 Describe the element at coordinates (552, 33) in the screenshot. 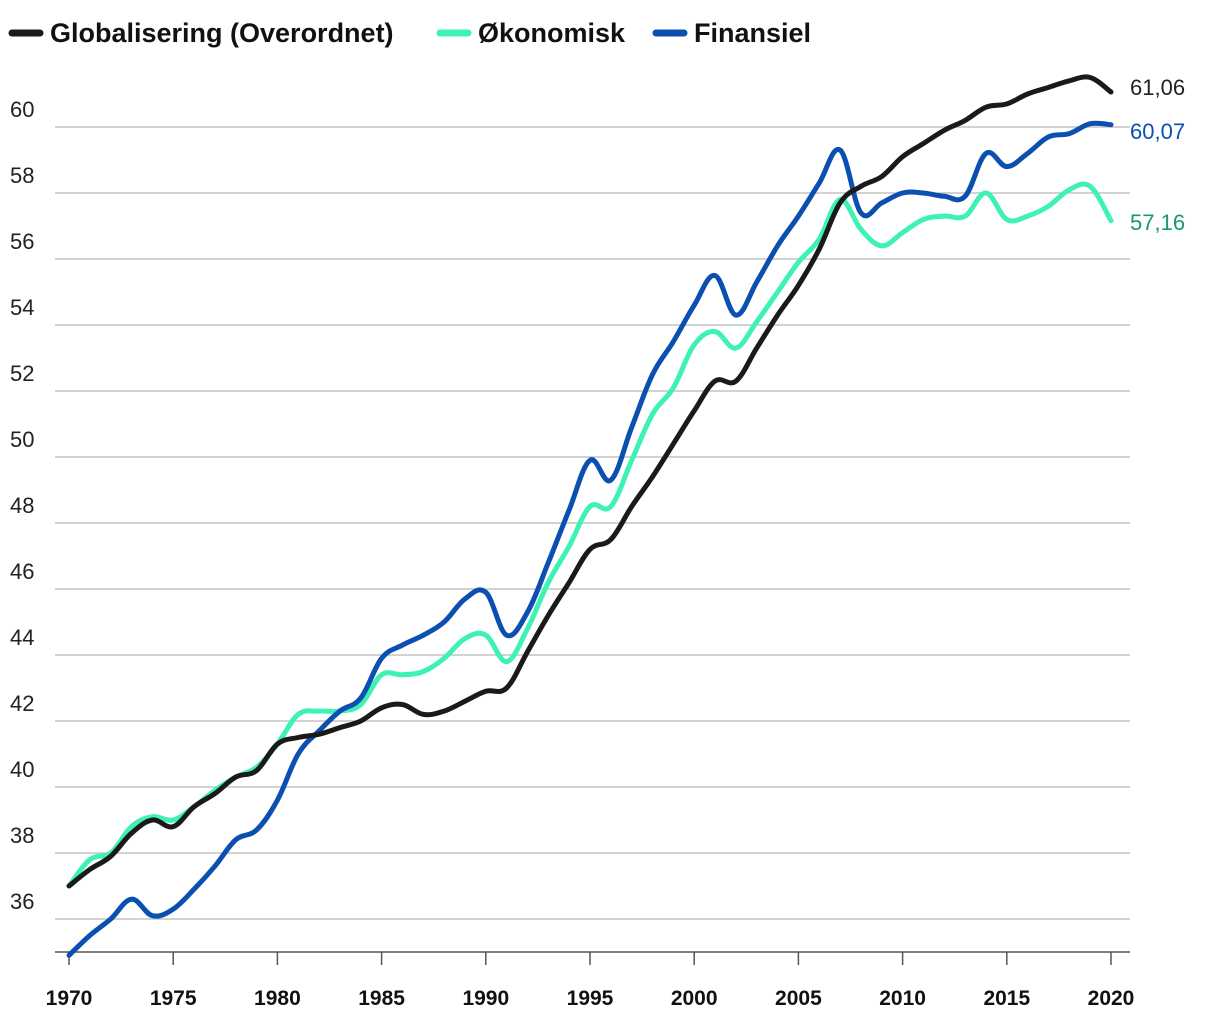

I see `legend-label: Økonomisk` at that location.